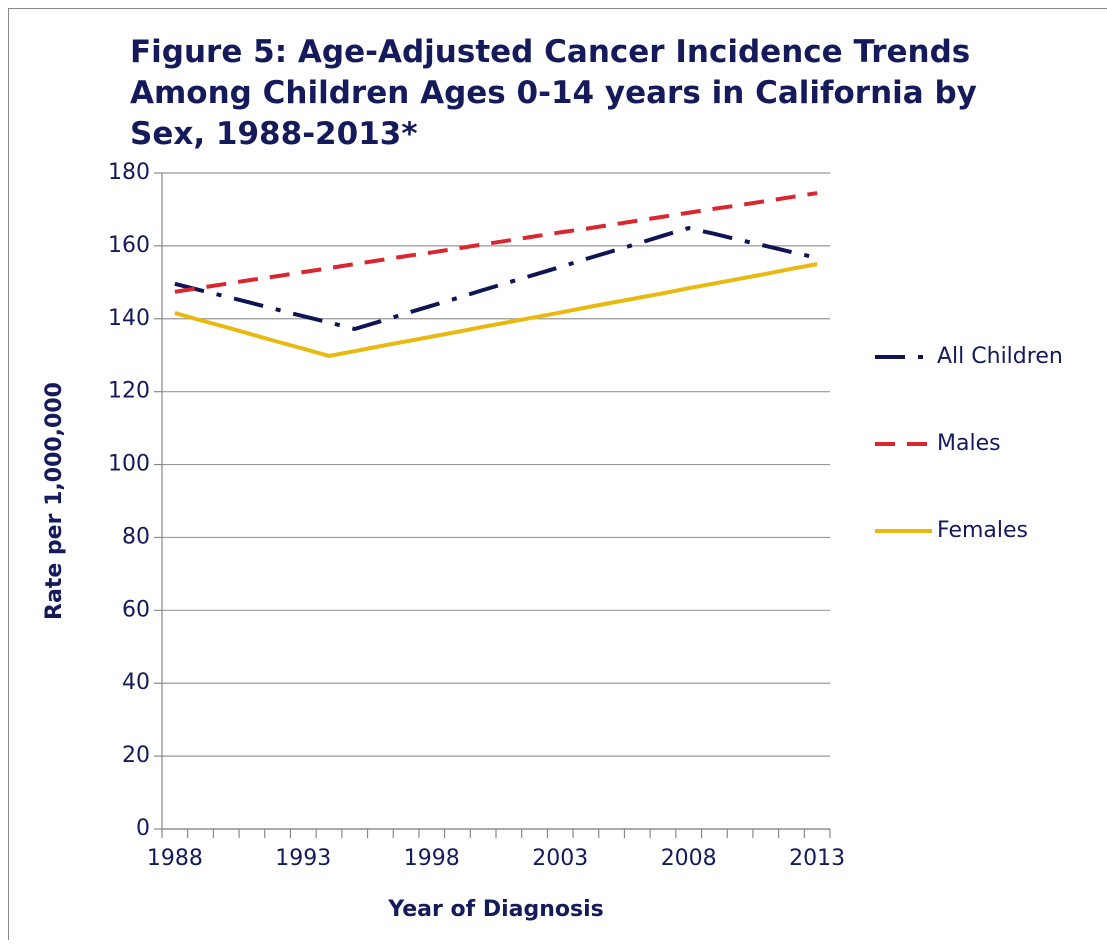  I want to click on x-axis-title: Year of Diagnosis, so click(495, 909).